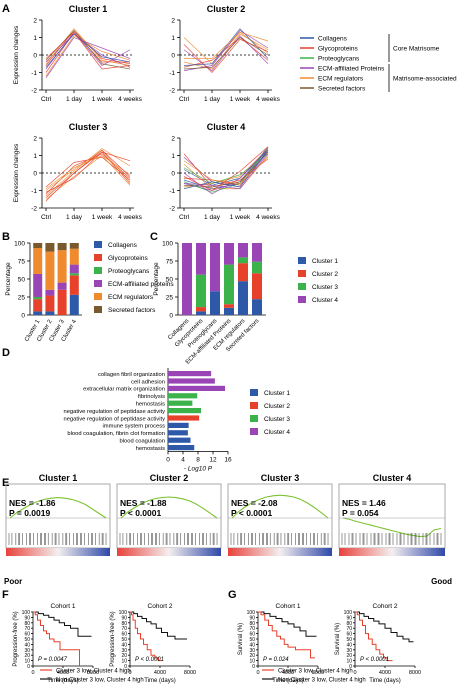 Image resolution: width=457 pixels, height=685 pixels. I want to click on km-p-value: P < 0.0001, so click(149, 660).